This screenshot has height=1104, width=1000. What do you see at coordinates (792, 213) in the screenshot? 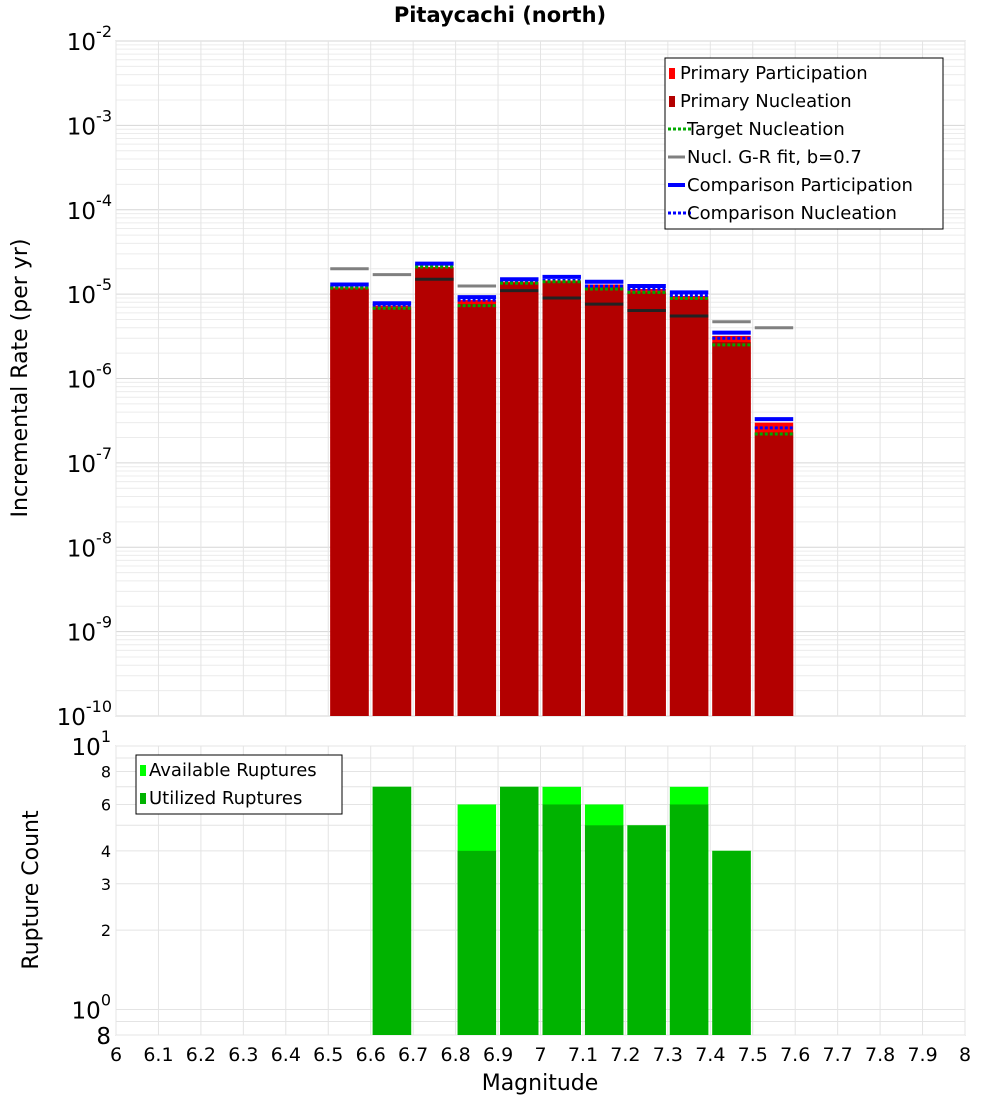
I see `legend-label-comparison-nucleation: Comparison Nucleation` at bounding box center [792, 213].